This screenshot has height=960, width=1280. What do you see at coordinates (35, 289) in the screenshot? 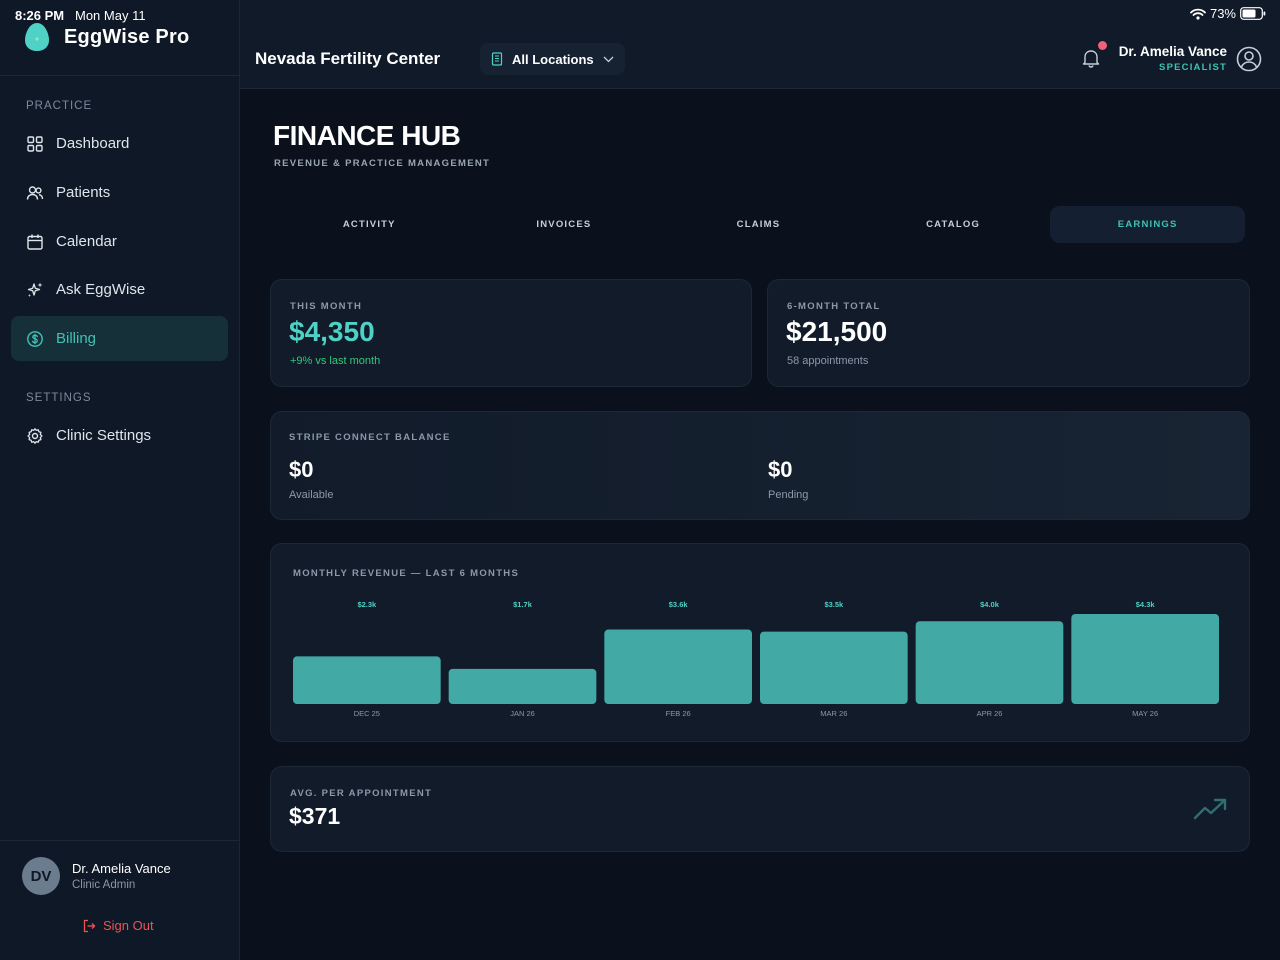
I see `sparkle-icon` at bounding box center [35, 289].